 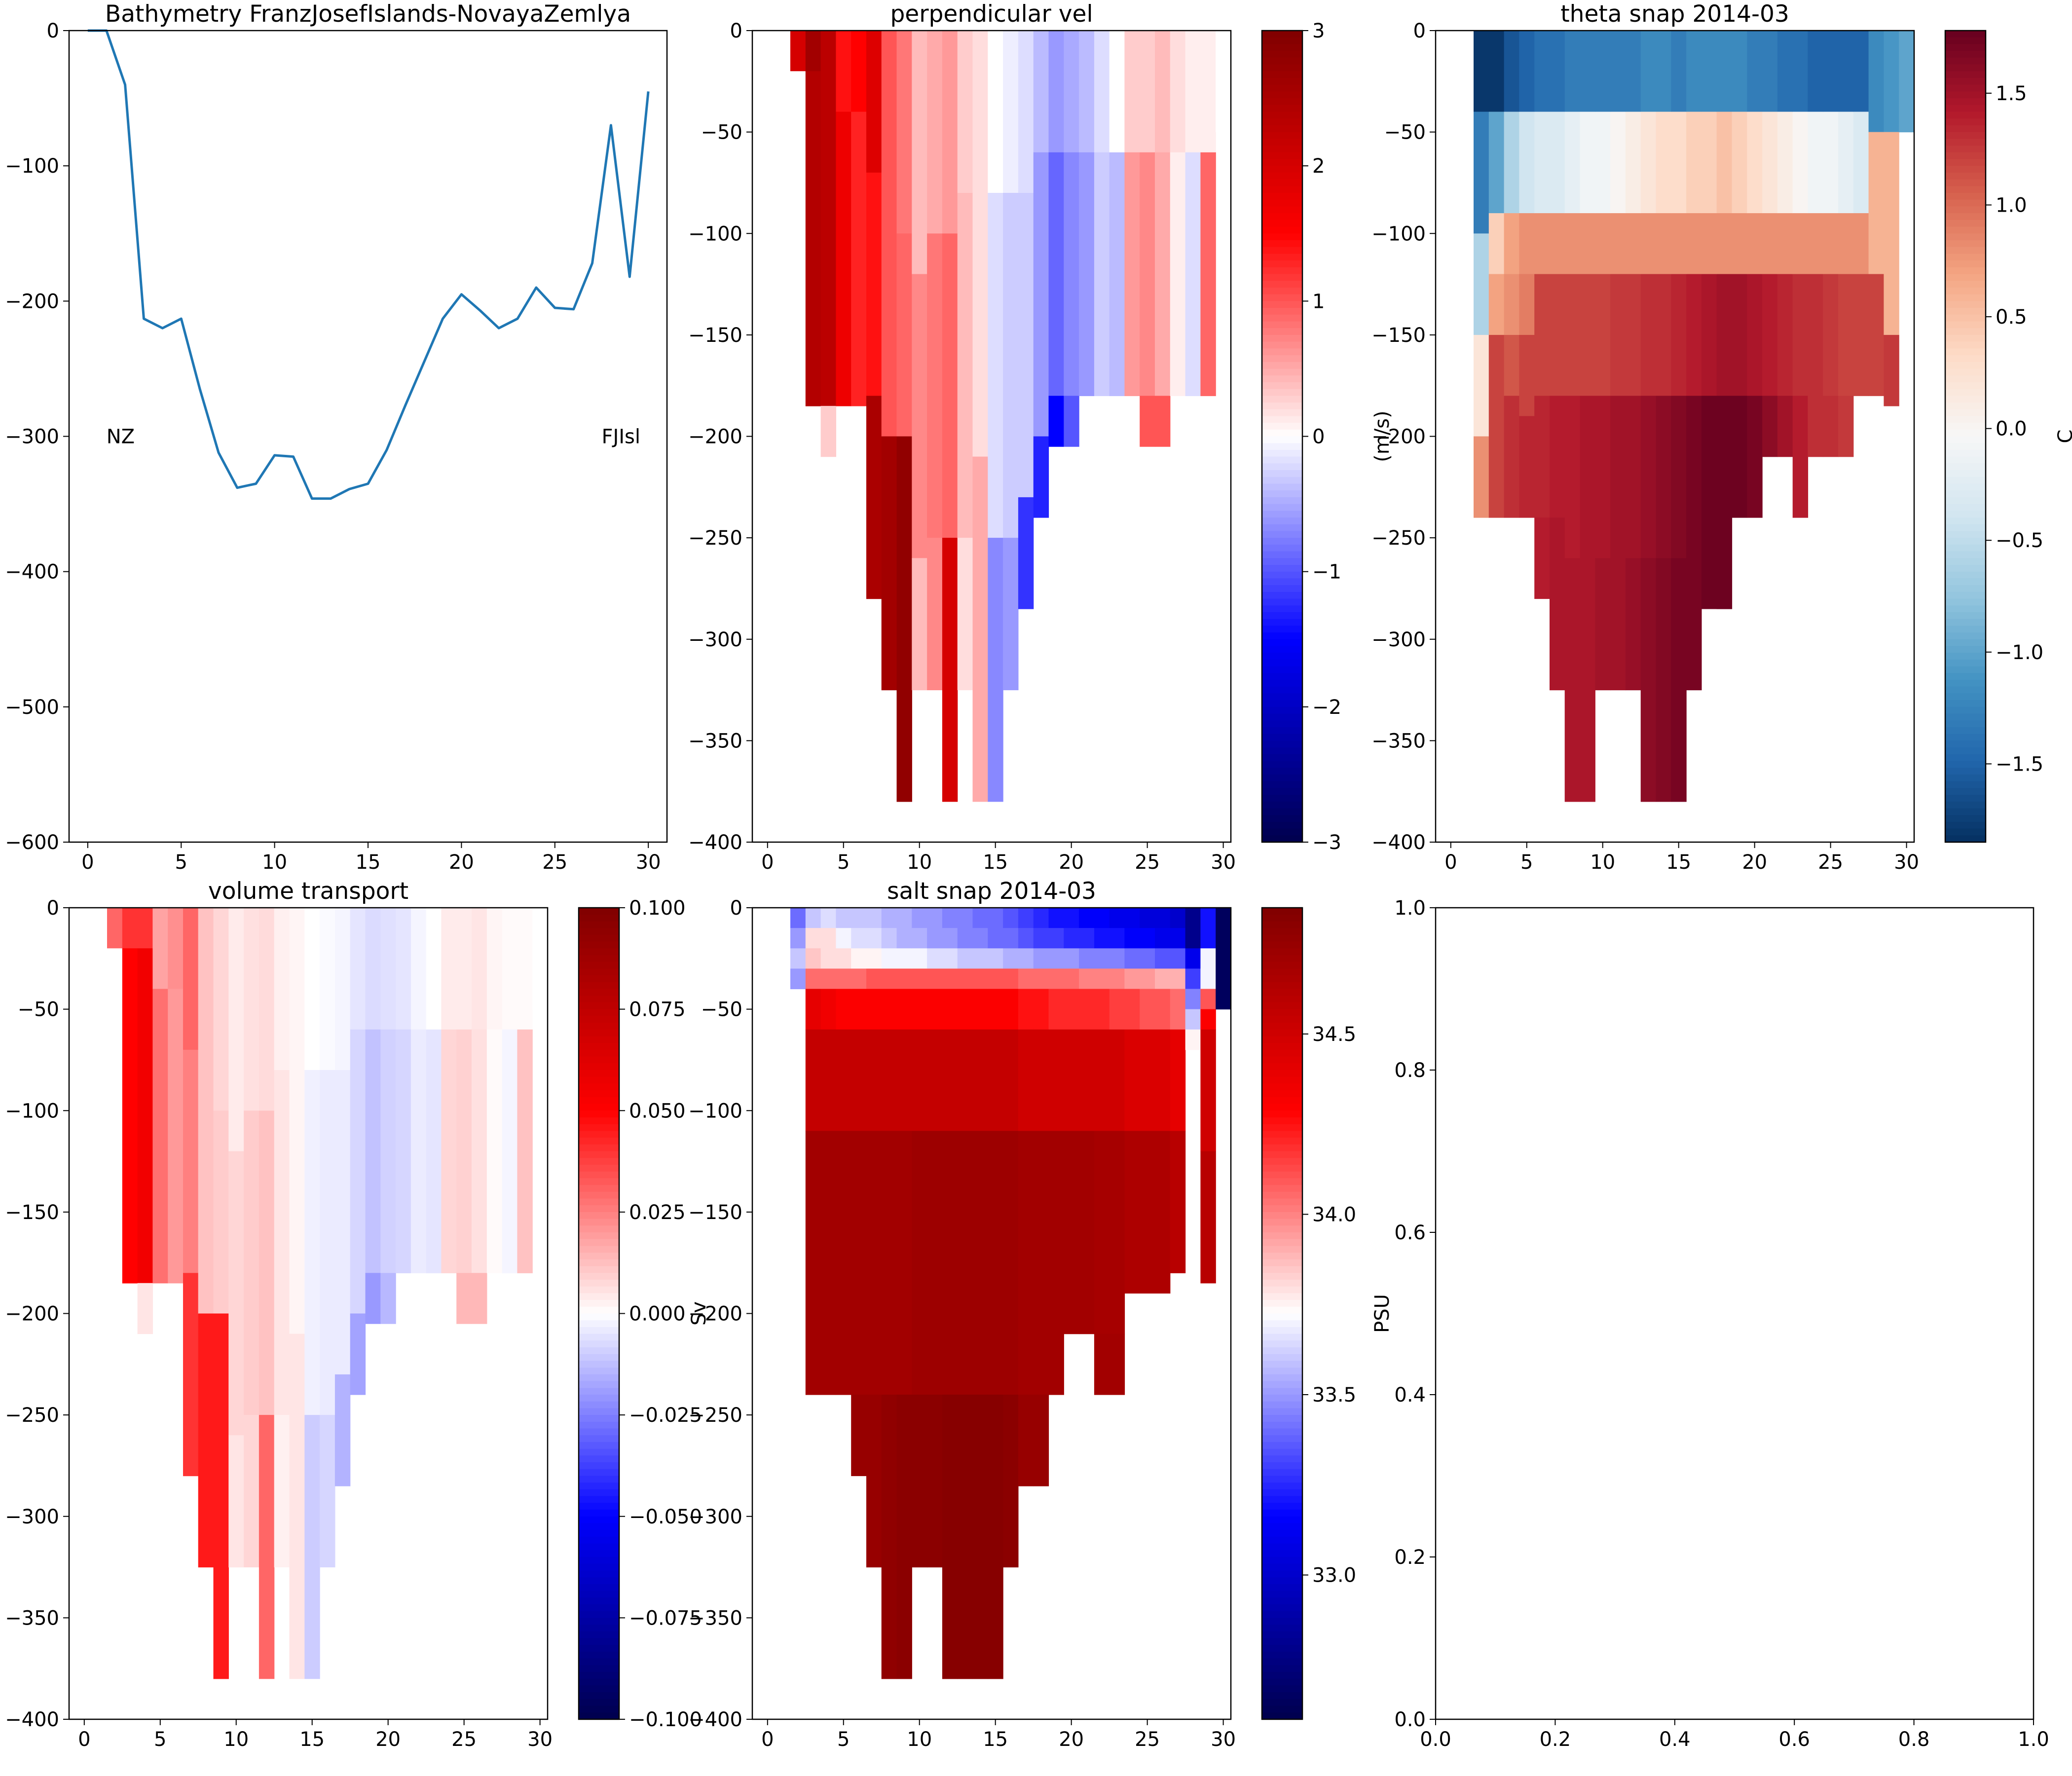 I want to click on salt-ytick-label: −100, so click(x=715, y=1111).